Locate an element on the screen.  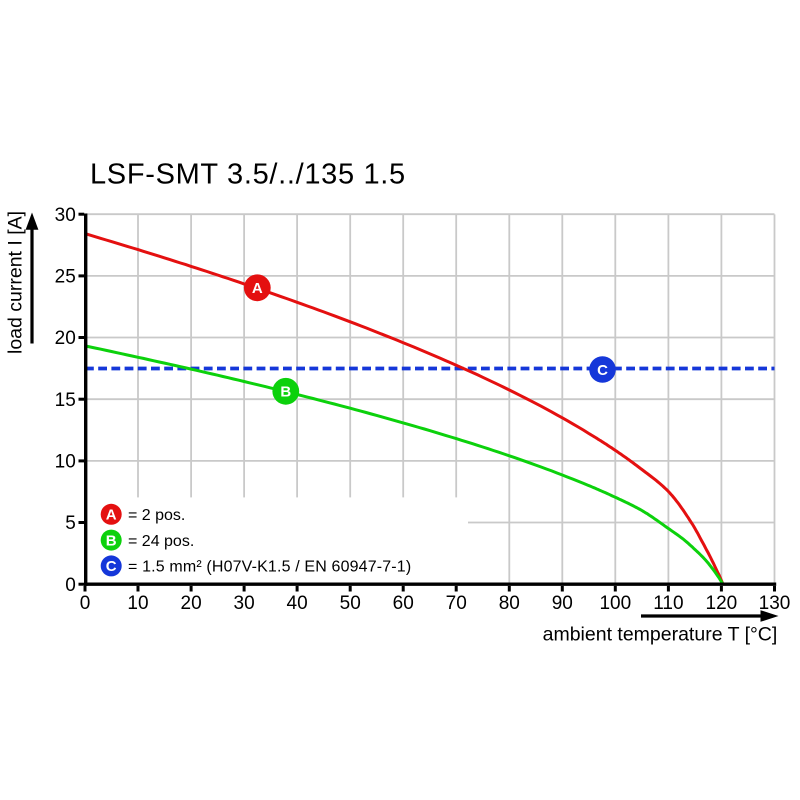
svg-text: 90 is located at coordinates (562, 603).